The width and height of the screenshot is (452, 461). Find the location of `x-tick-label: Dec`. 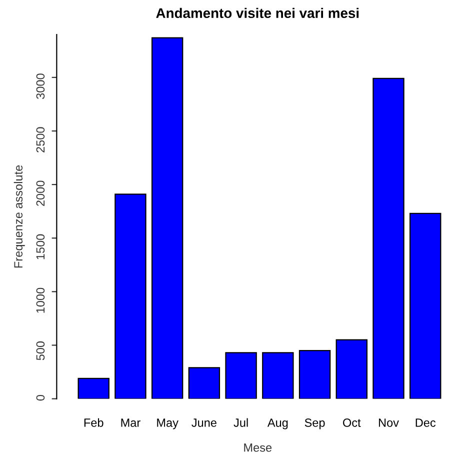

x-tick-label: Dec is located at coordinates (426, 422).